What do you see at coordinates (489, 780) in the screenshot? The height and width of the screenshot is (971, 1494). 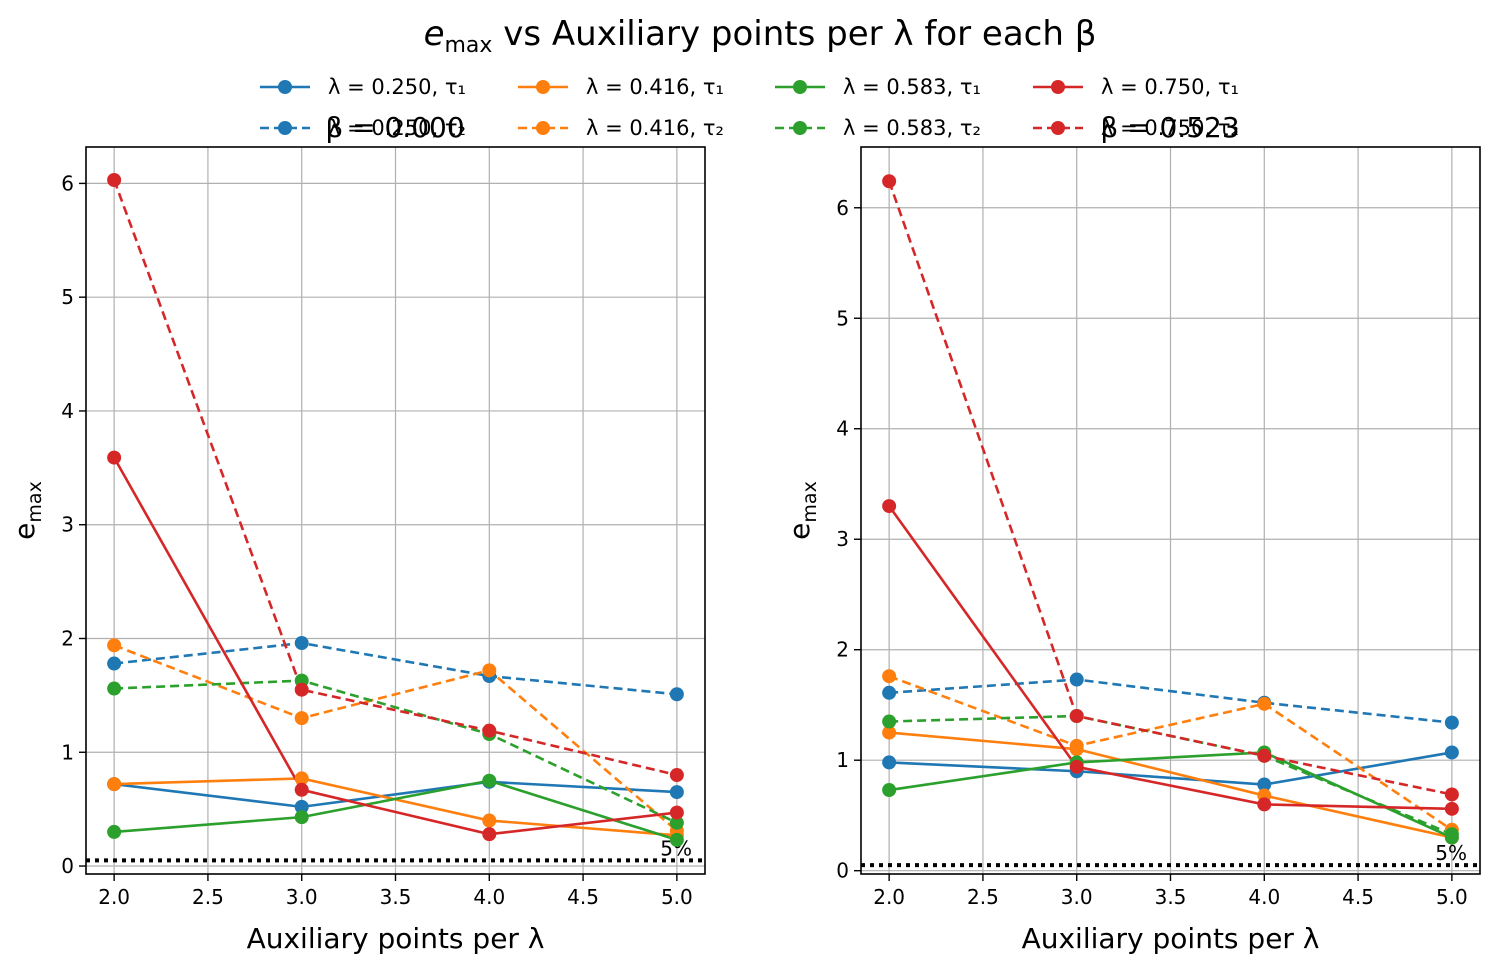 I see `data-point-s4-x2` at bounding box center [489, 780].